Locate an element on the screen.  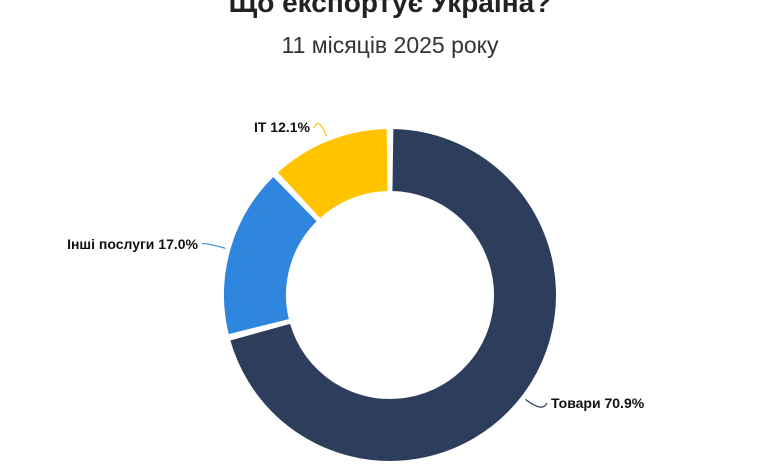
slice-label-1: Товари 70.9% is located at coordinates (598, 403).